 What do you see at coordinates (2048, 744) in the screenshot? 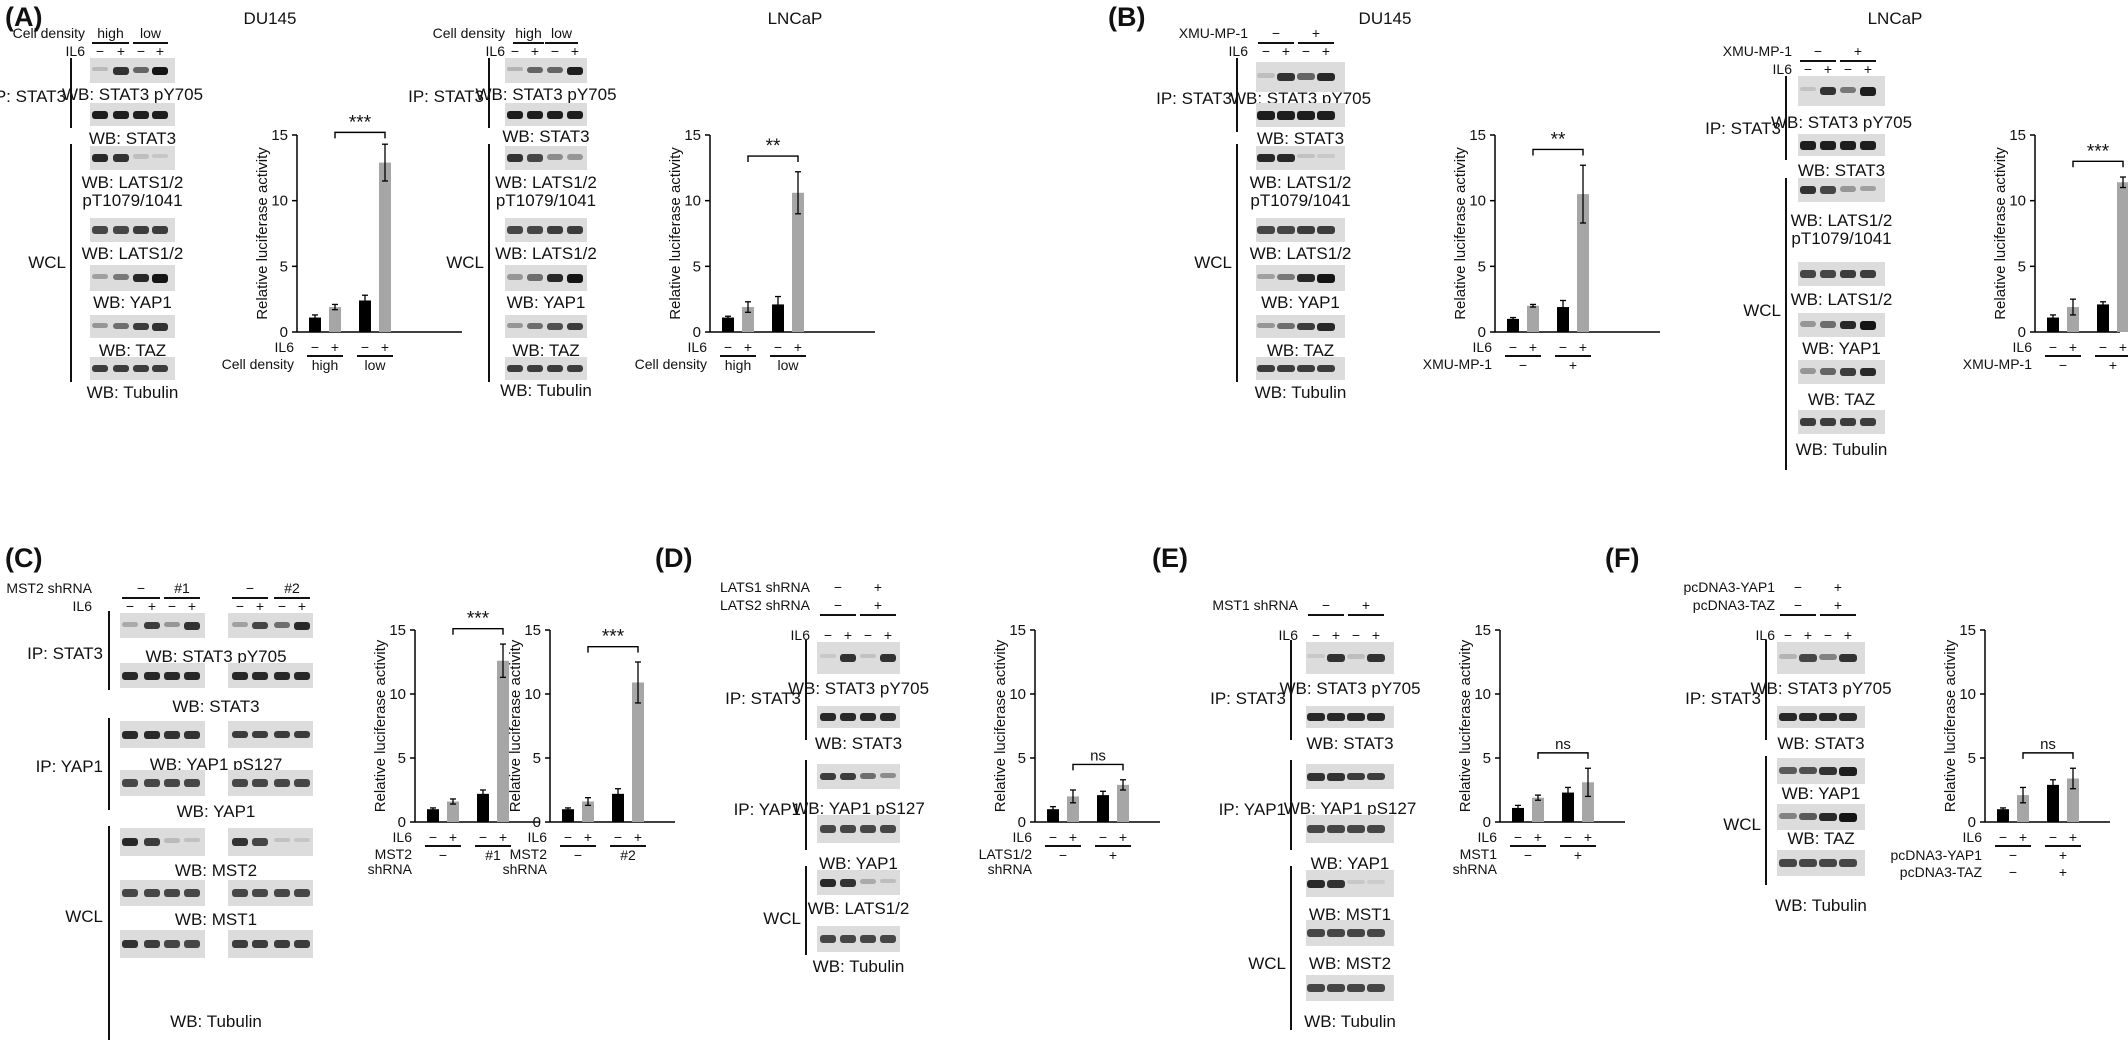
I see `significance-label: ns` at bounding box center [2048, 744].